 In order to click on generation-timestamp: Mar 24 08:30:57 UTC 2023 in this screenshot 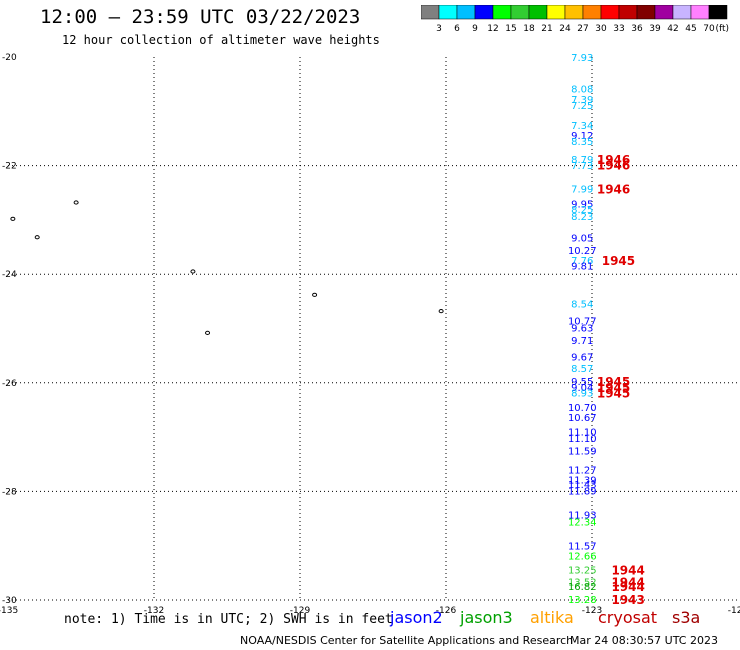, I will do `click(644, 640)`.